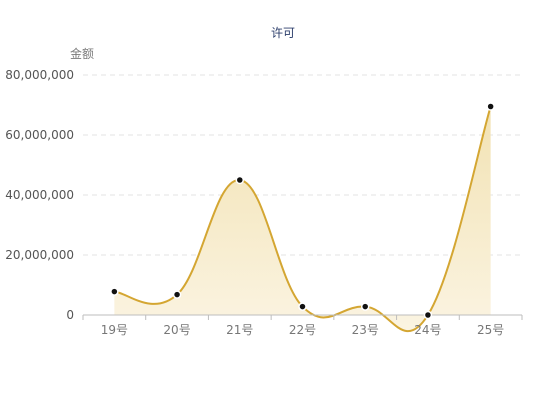 This screenshot has width=550, height=420. Describe the element at coordinates (283, 33) in the screenshot. I see `chart-title: 许可` at that location.